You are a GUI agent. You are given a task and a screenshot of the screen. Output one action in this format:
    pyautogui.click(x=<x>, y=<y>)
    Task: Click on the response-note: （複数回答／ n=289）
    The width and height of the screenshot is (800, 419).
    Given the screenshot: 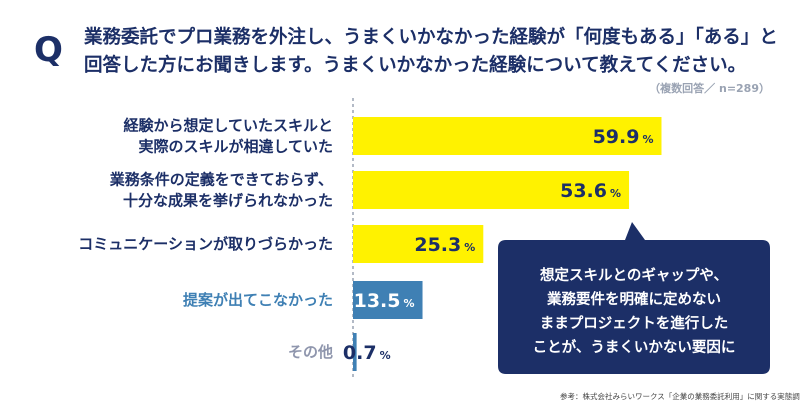 What is the action you would take?
    pyautogui.click(x=709, y=88)
    